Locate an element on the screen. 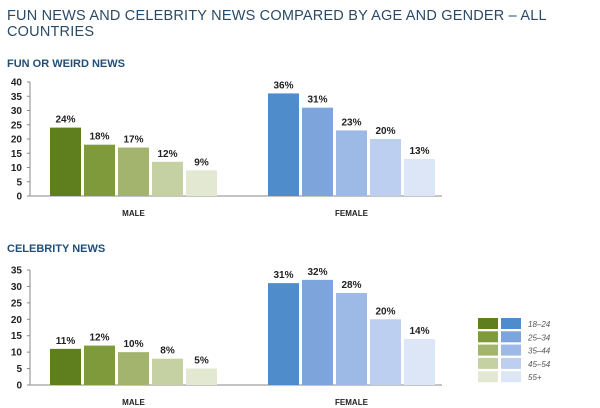 This screenshot has width=600, height=408. chart-title-fun: FUN OR WEIRD NEWS is located at coordinates (66, 64).